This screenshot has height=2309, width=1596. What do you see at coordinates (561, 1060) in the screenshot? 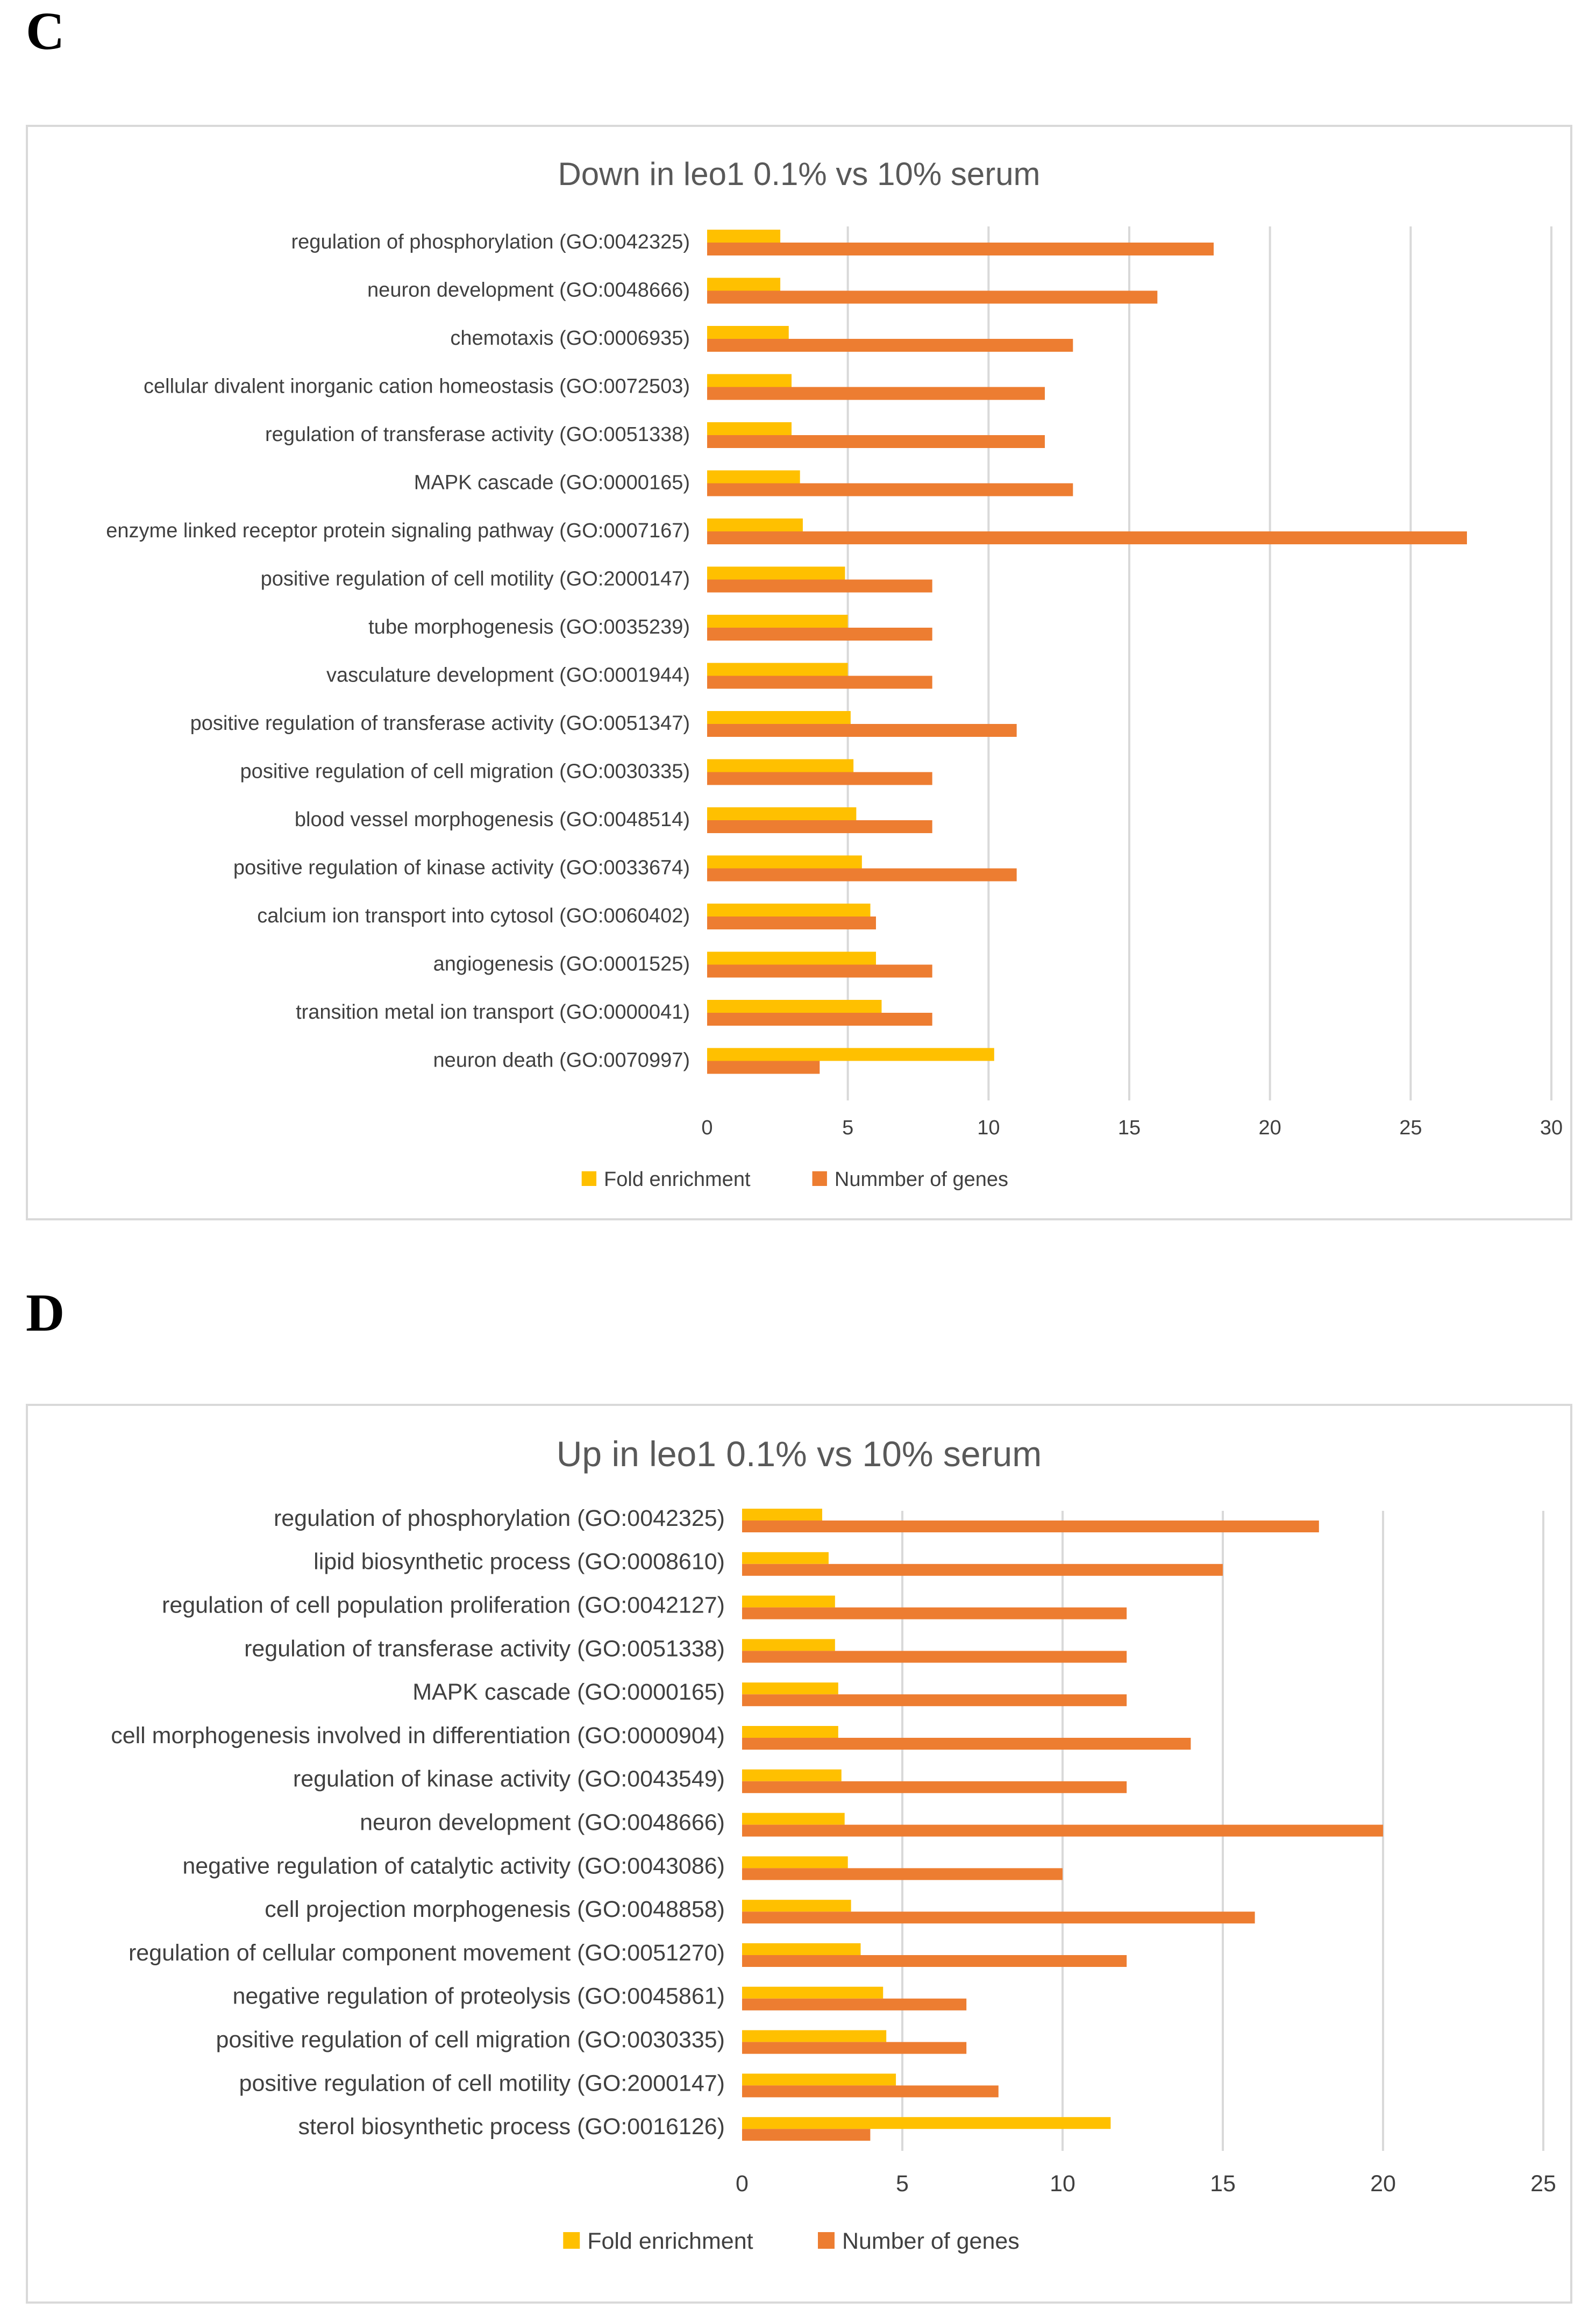
I see `category-label: neuron death (GO:0070997)` at bounding box center [561, 1060].